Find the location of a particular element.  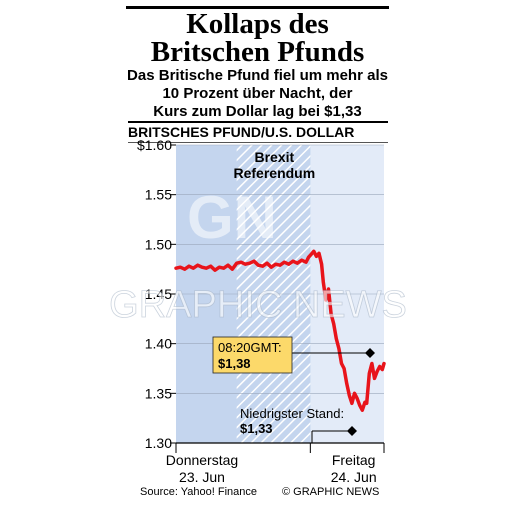

x-label-day-1: Freitag is located at coordinates (354, 460).